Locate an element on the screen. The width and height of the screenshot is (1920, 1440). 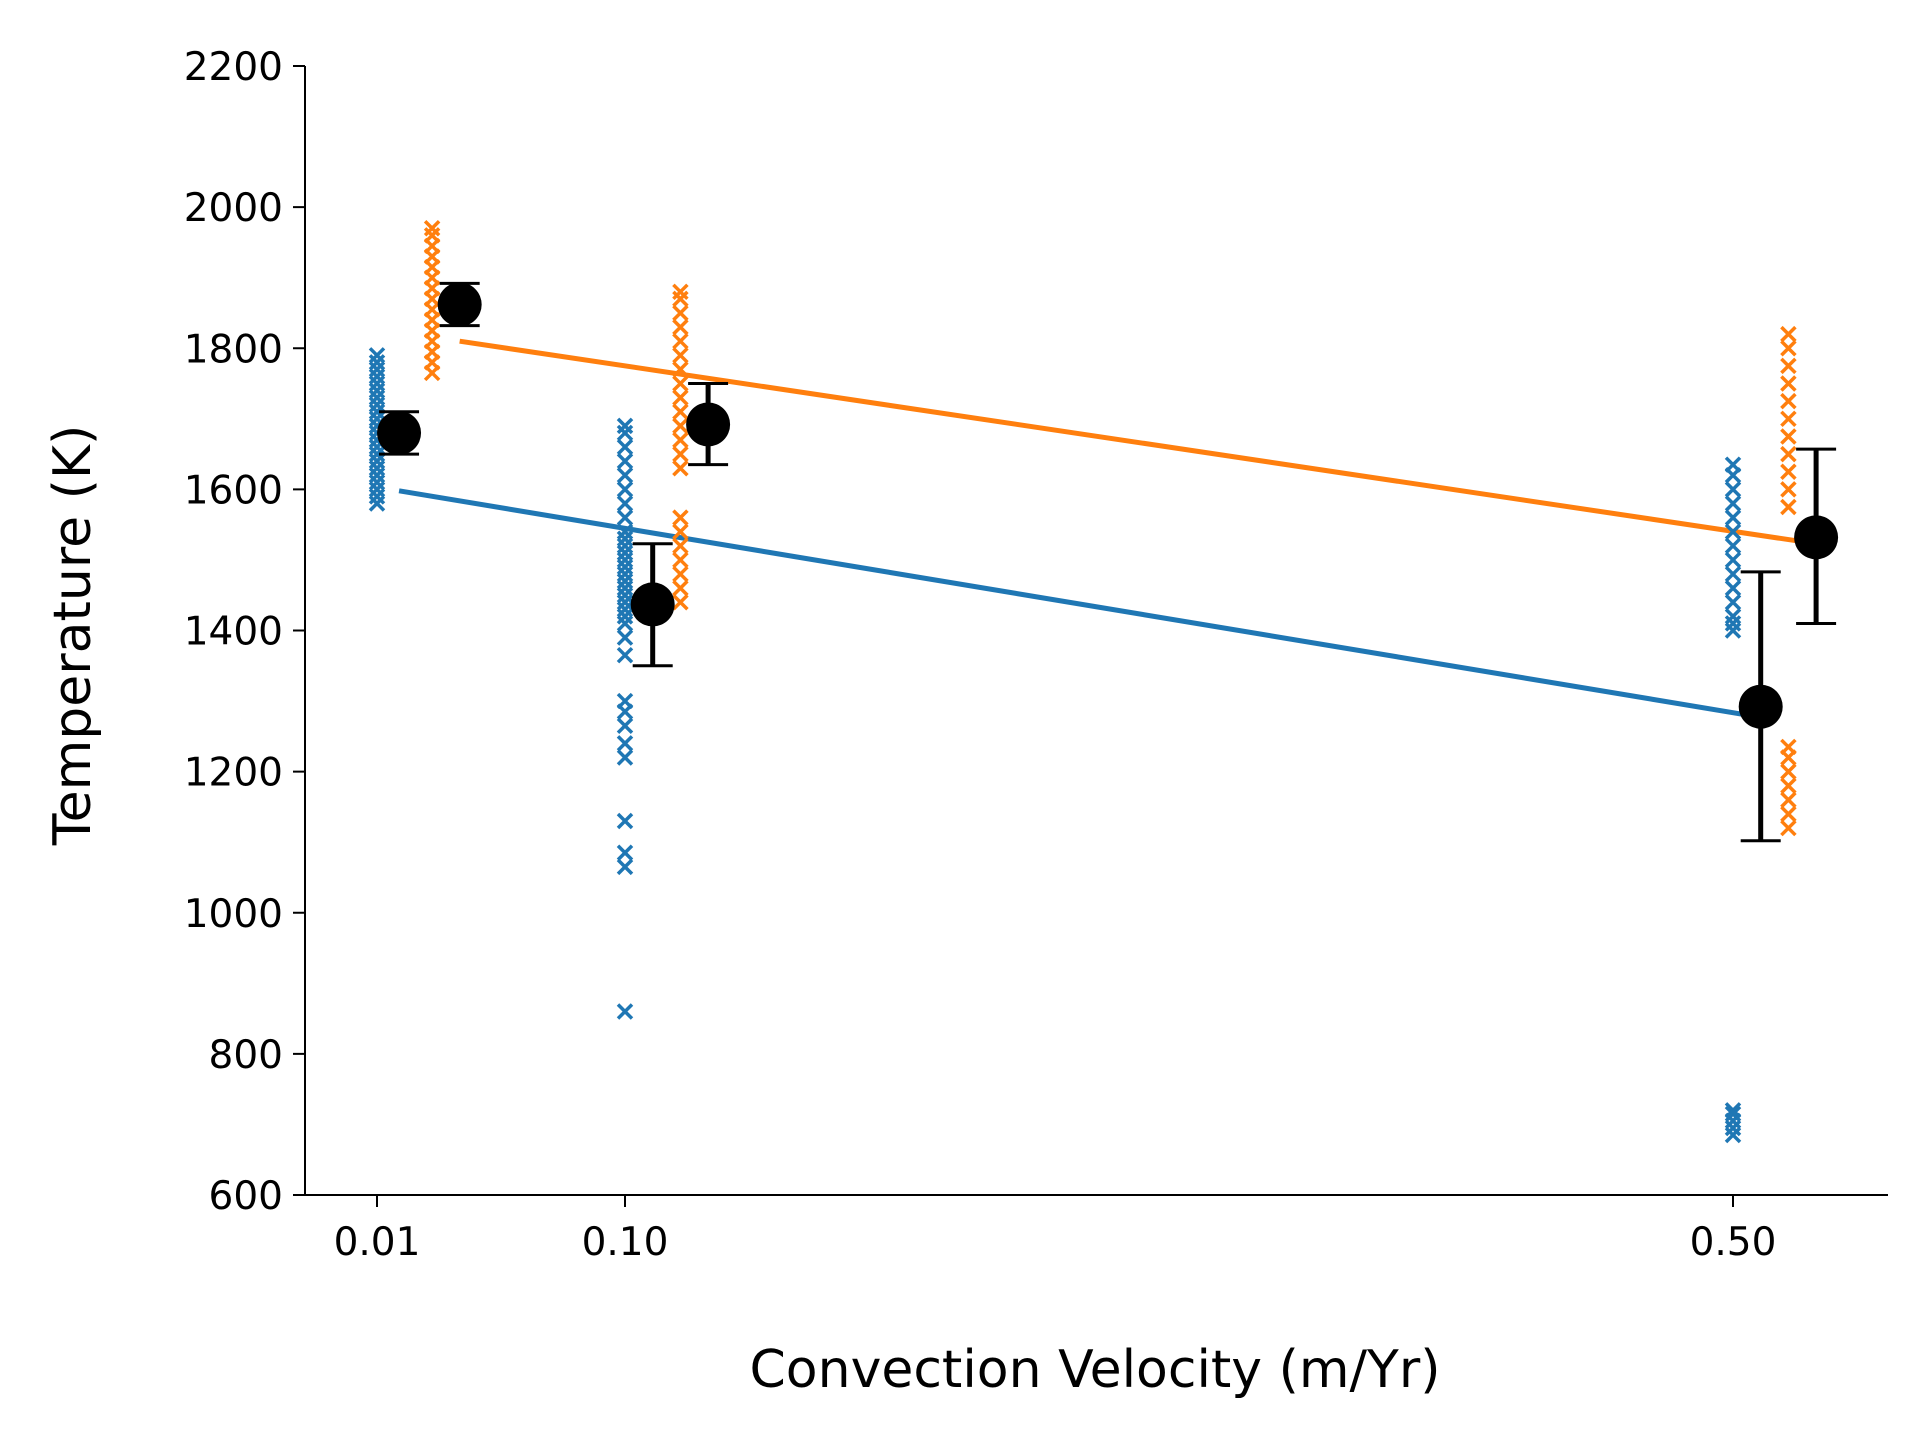
y-tick-label: 600 is located at coordinates (246, 1196).